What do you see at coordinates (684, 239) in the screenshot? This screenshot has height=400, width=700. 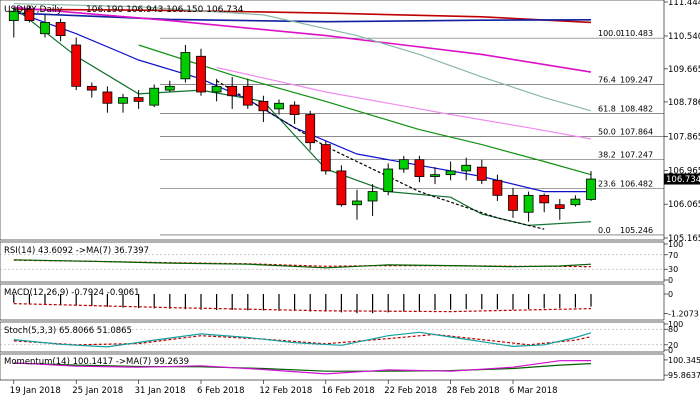 I see `price-tick-label: 105.165` at bounding box center [684, 239].